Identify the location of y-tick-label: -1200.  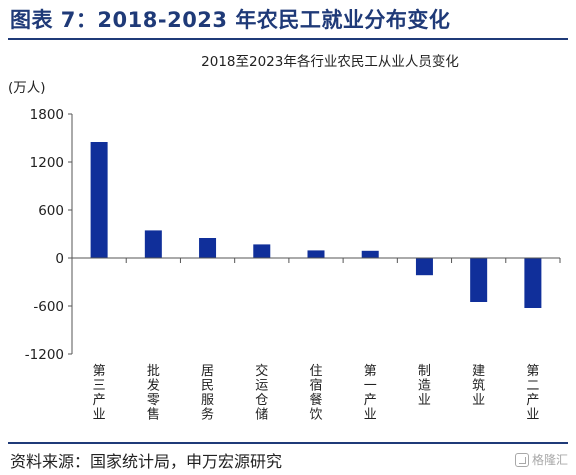
(44, 355).